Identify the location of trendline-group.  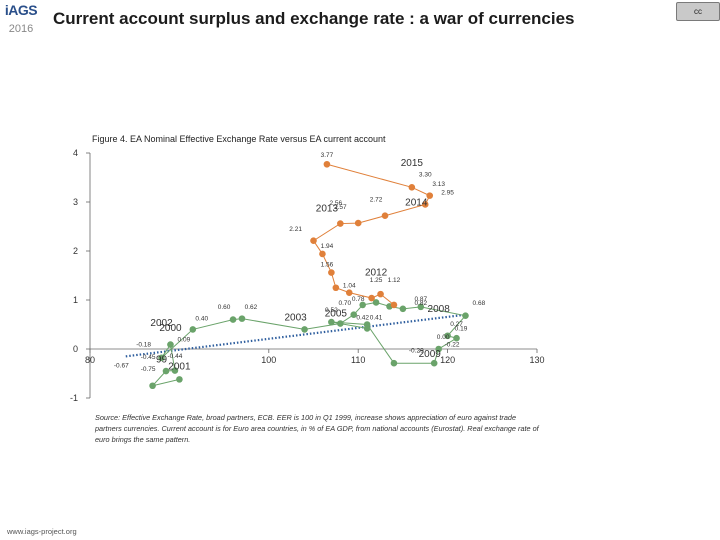
(295, 335).